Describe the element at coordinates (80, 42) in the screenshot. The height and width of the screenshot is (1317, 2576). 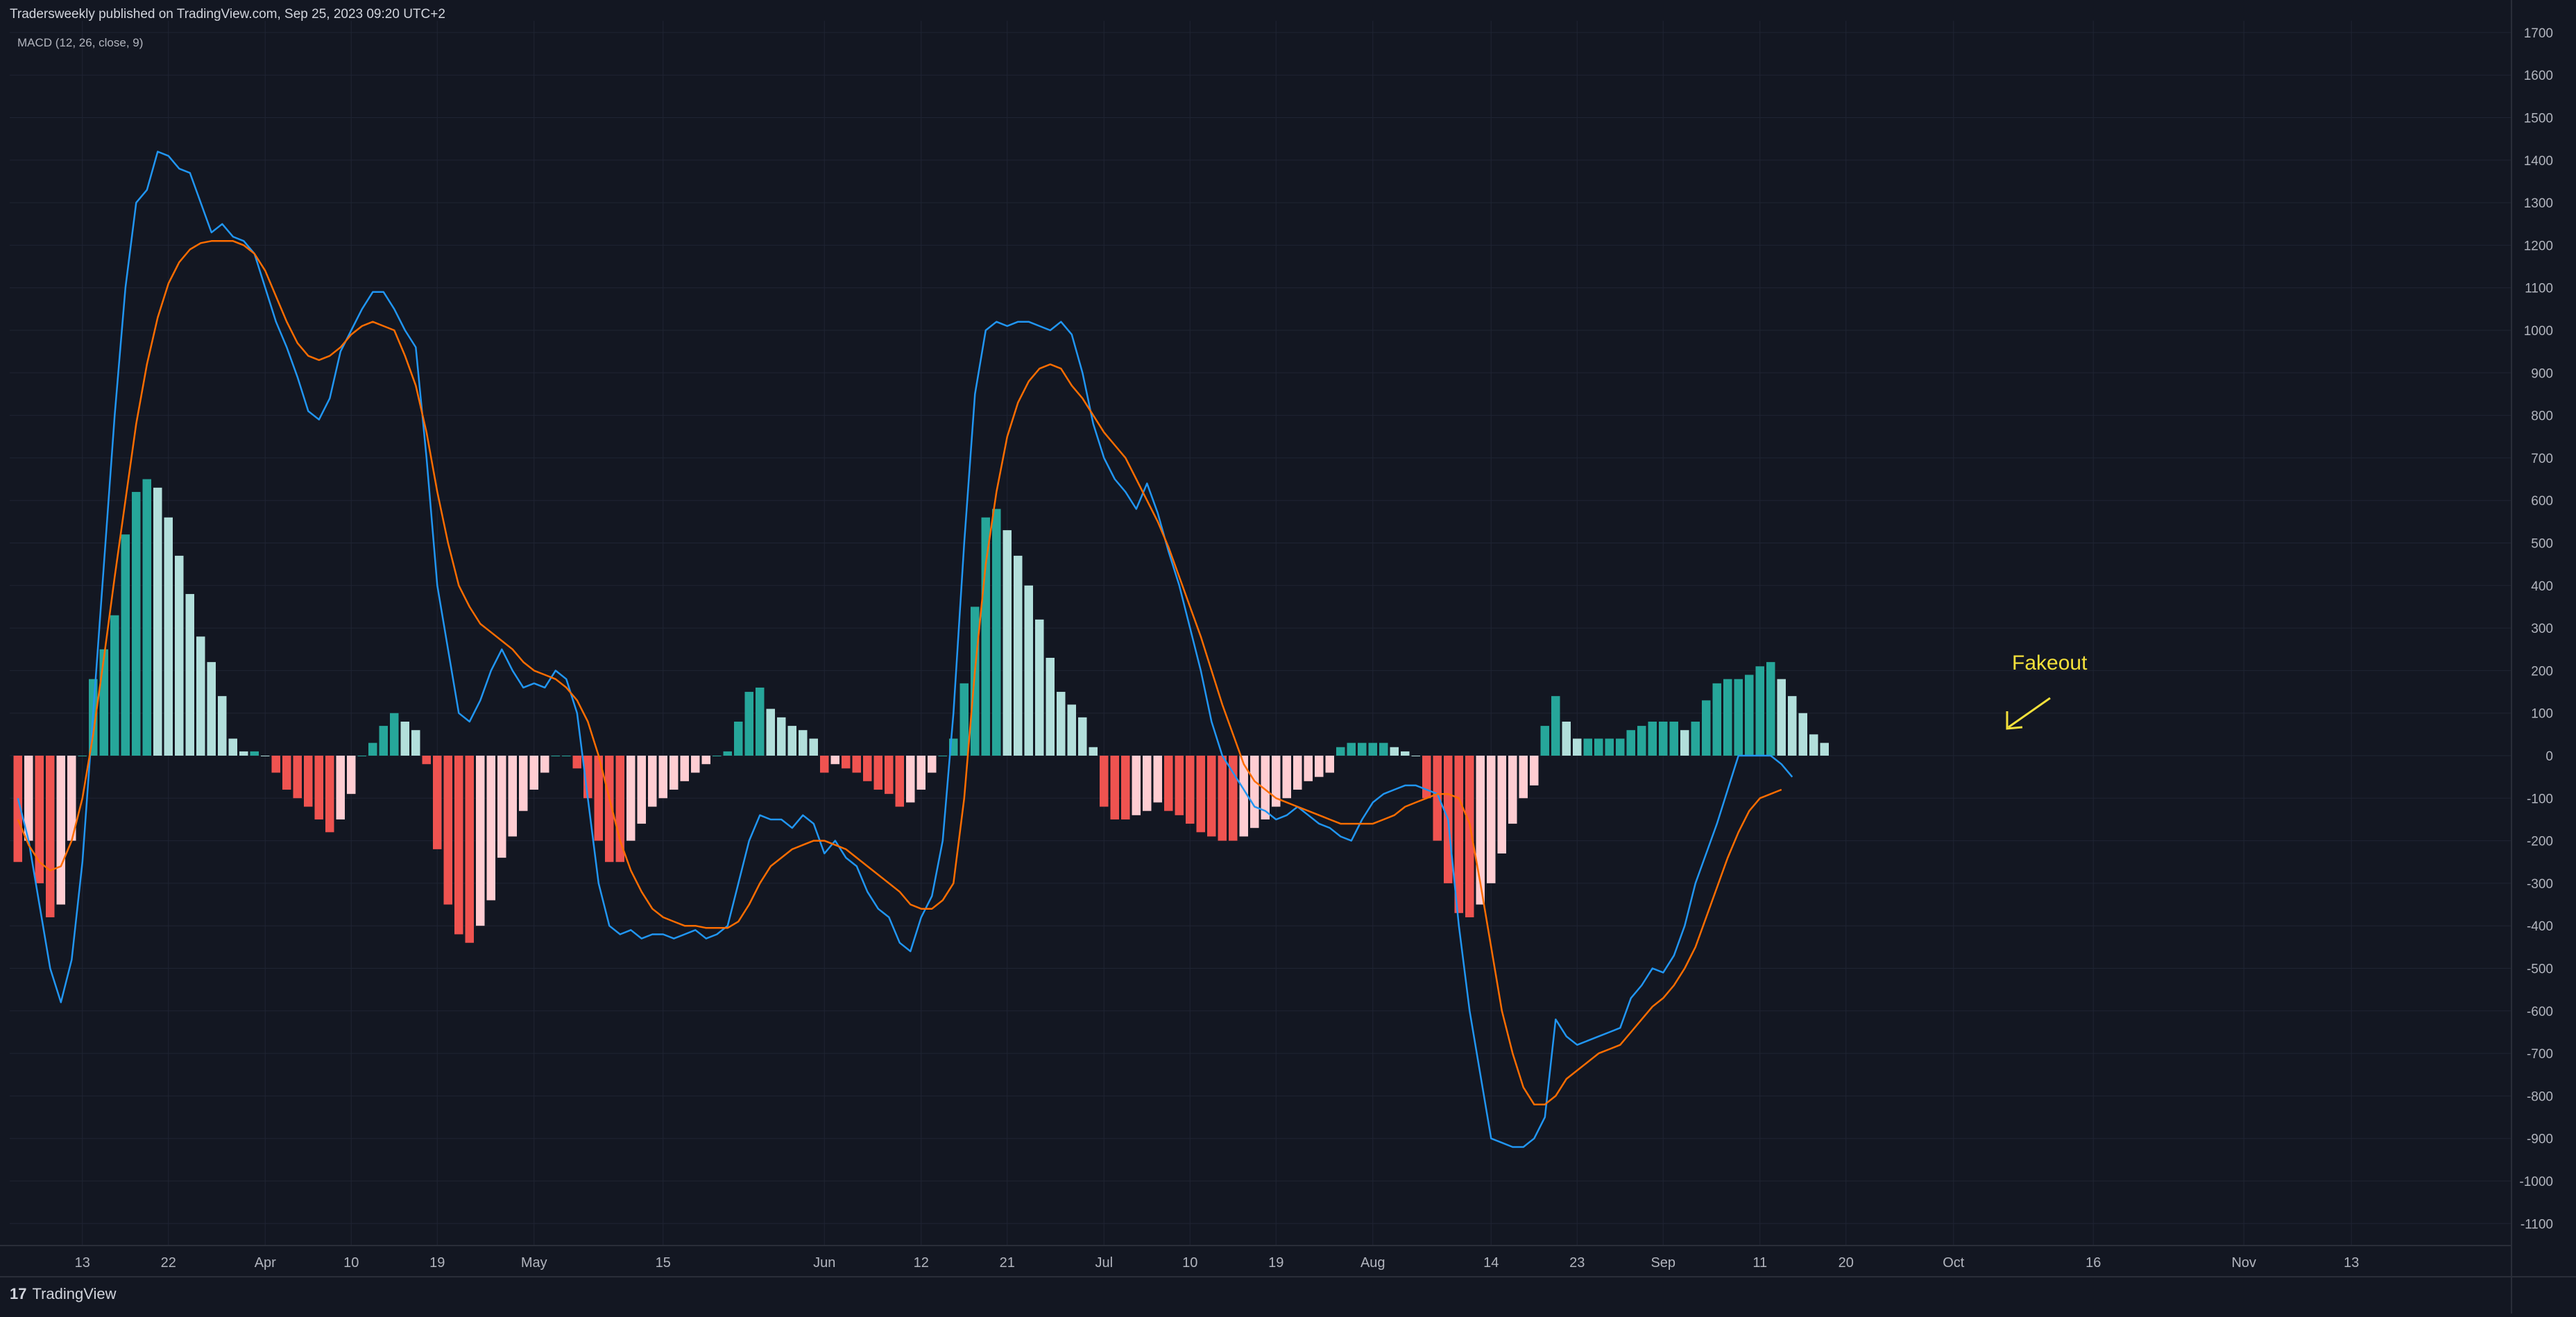
I see `indicator-legend: MACD (12, 26, close, 9)` at that location.